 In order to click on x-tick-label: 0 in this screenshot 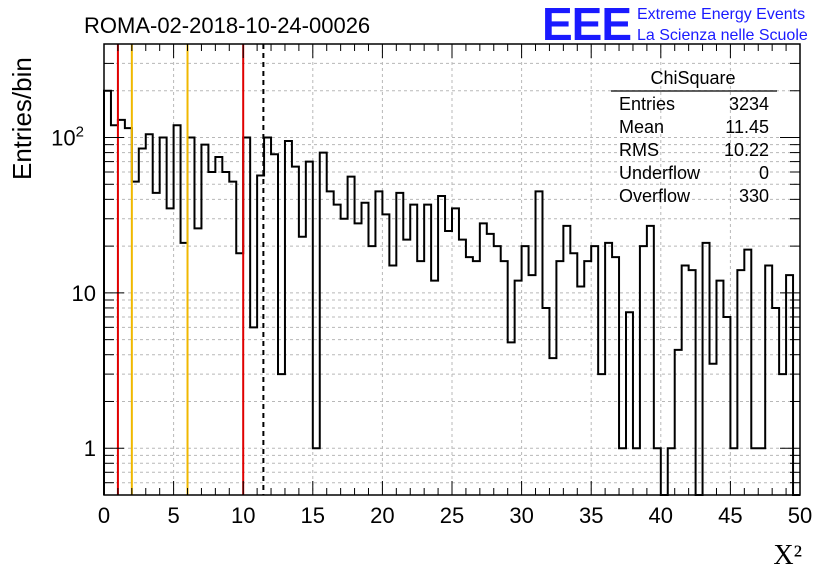, I will do `click(104, 515)`.